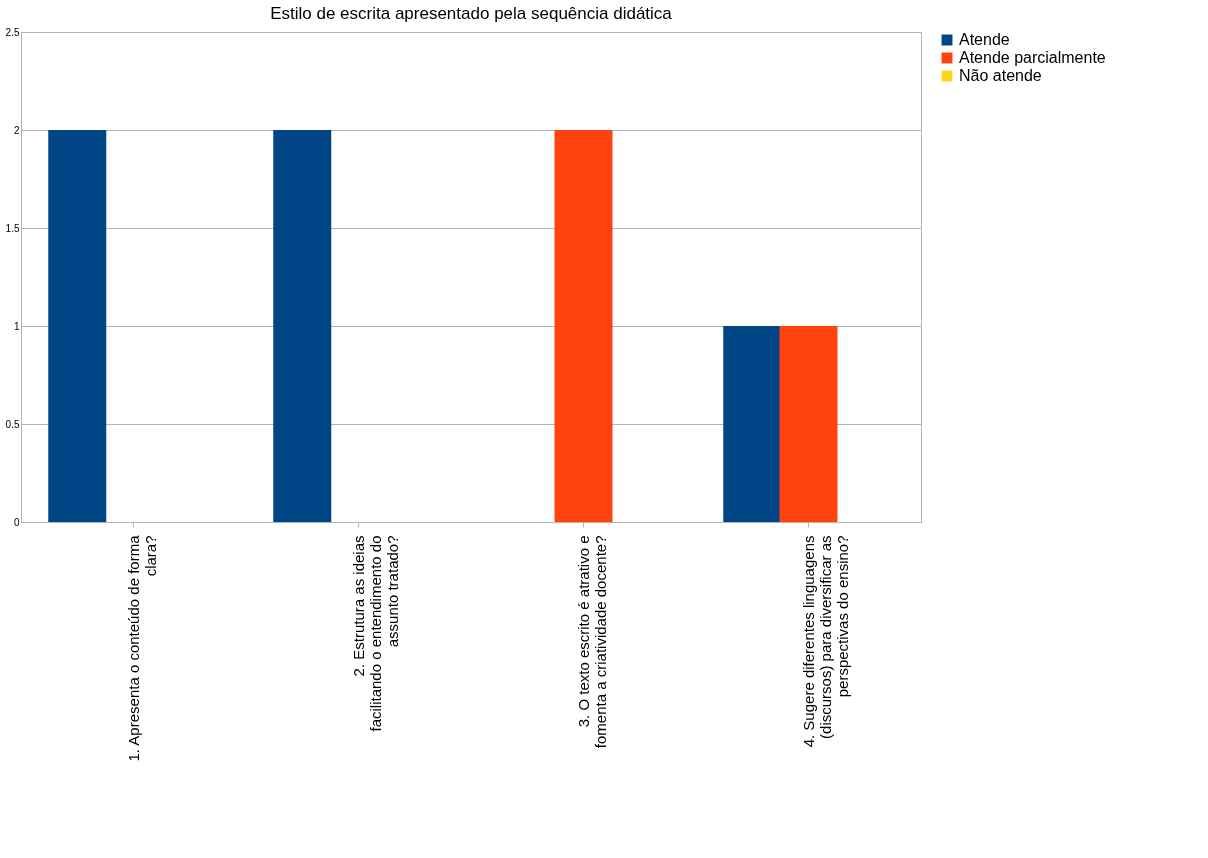  Describe the element at coordinates (375, 633) in the screenshot. I see `x-tick-label: 2. Estrutura as ideias facilitando o entendimento do assunto tratado?` at that location.